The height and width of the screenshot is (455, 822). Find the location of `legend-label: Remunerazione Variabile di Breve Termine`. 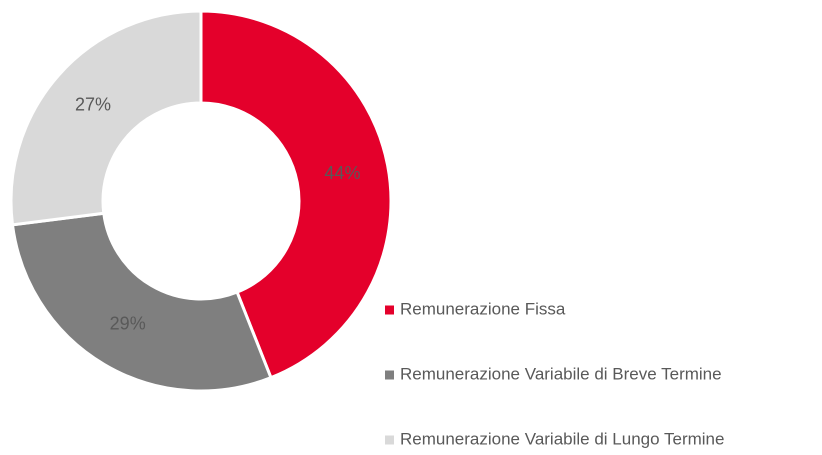

legend-label: Remunerazione Variabile di Breve Termine is located at coordinates (561, 373).